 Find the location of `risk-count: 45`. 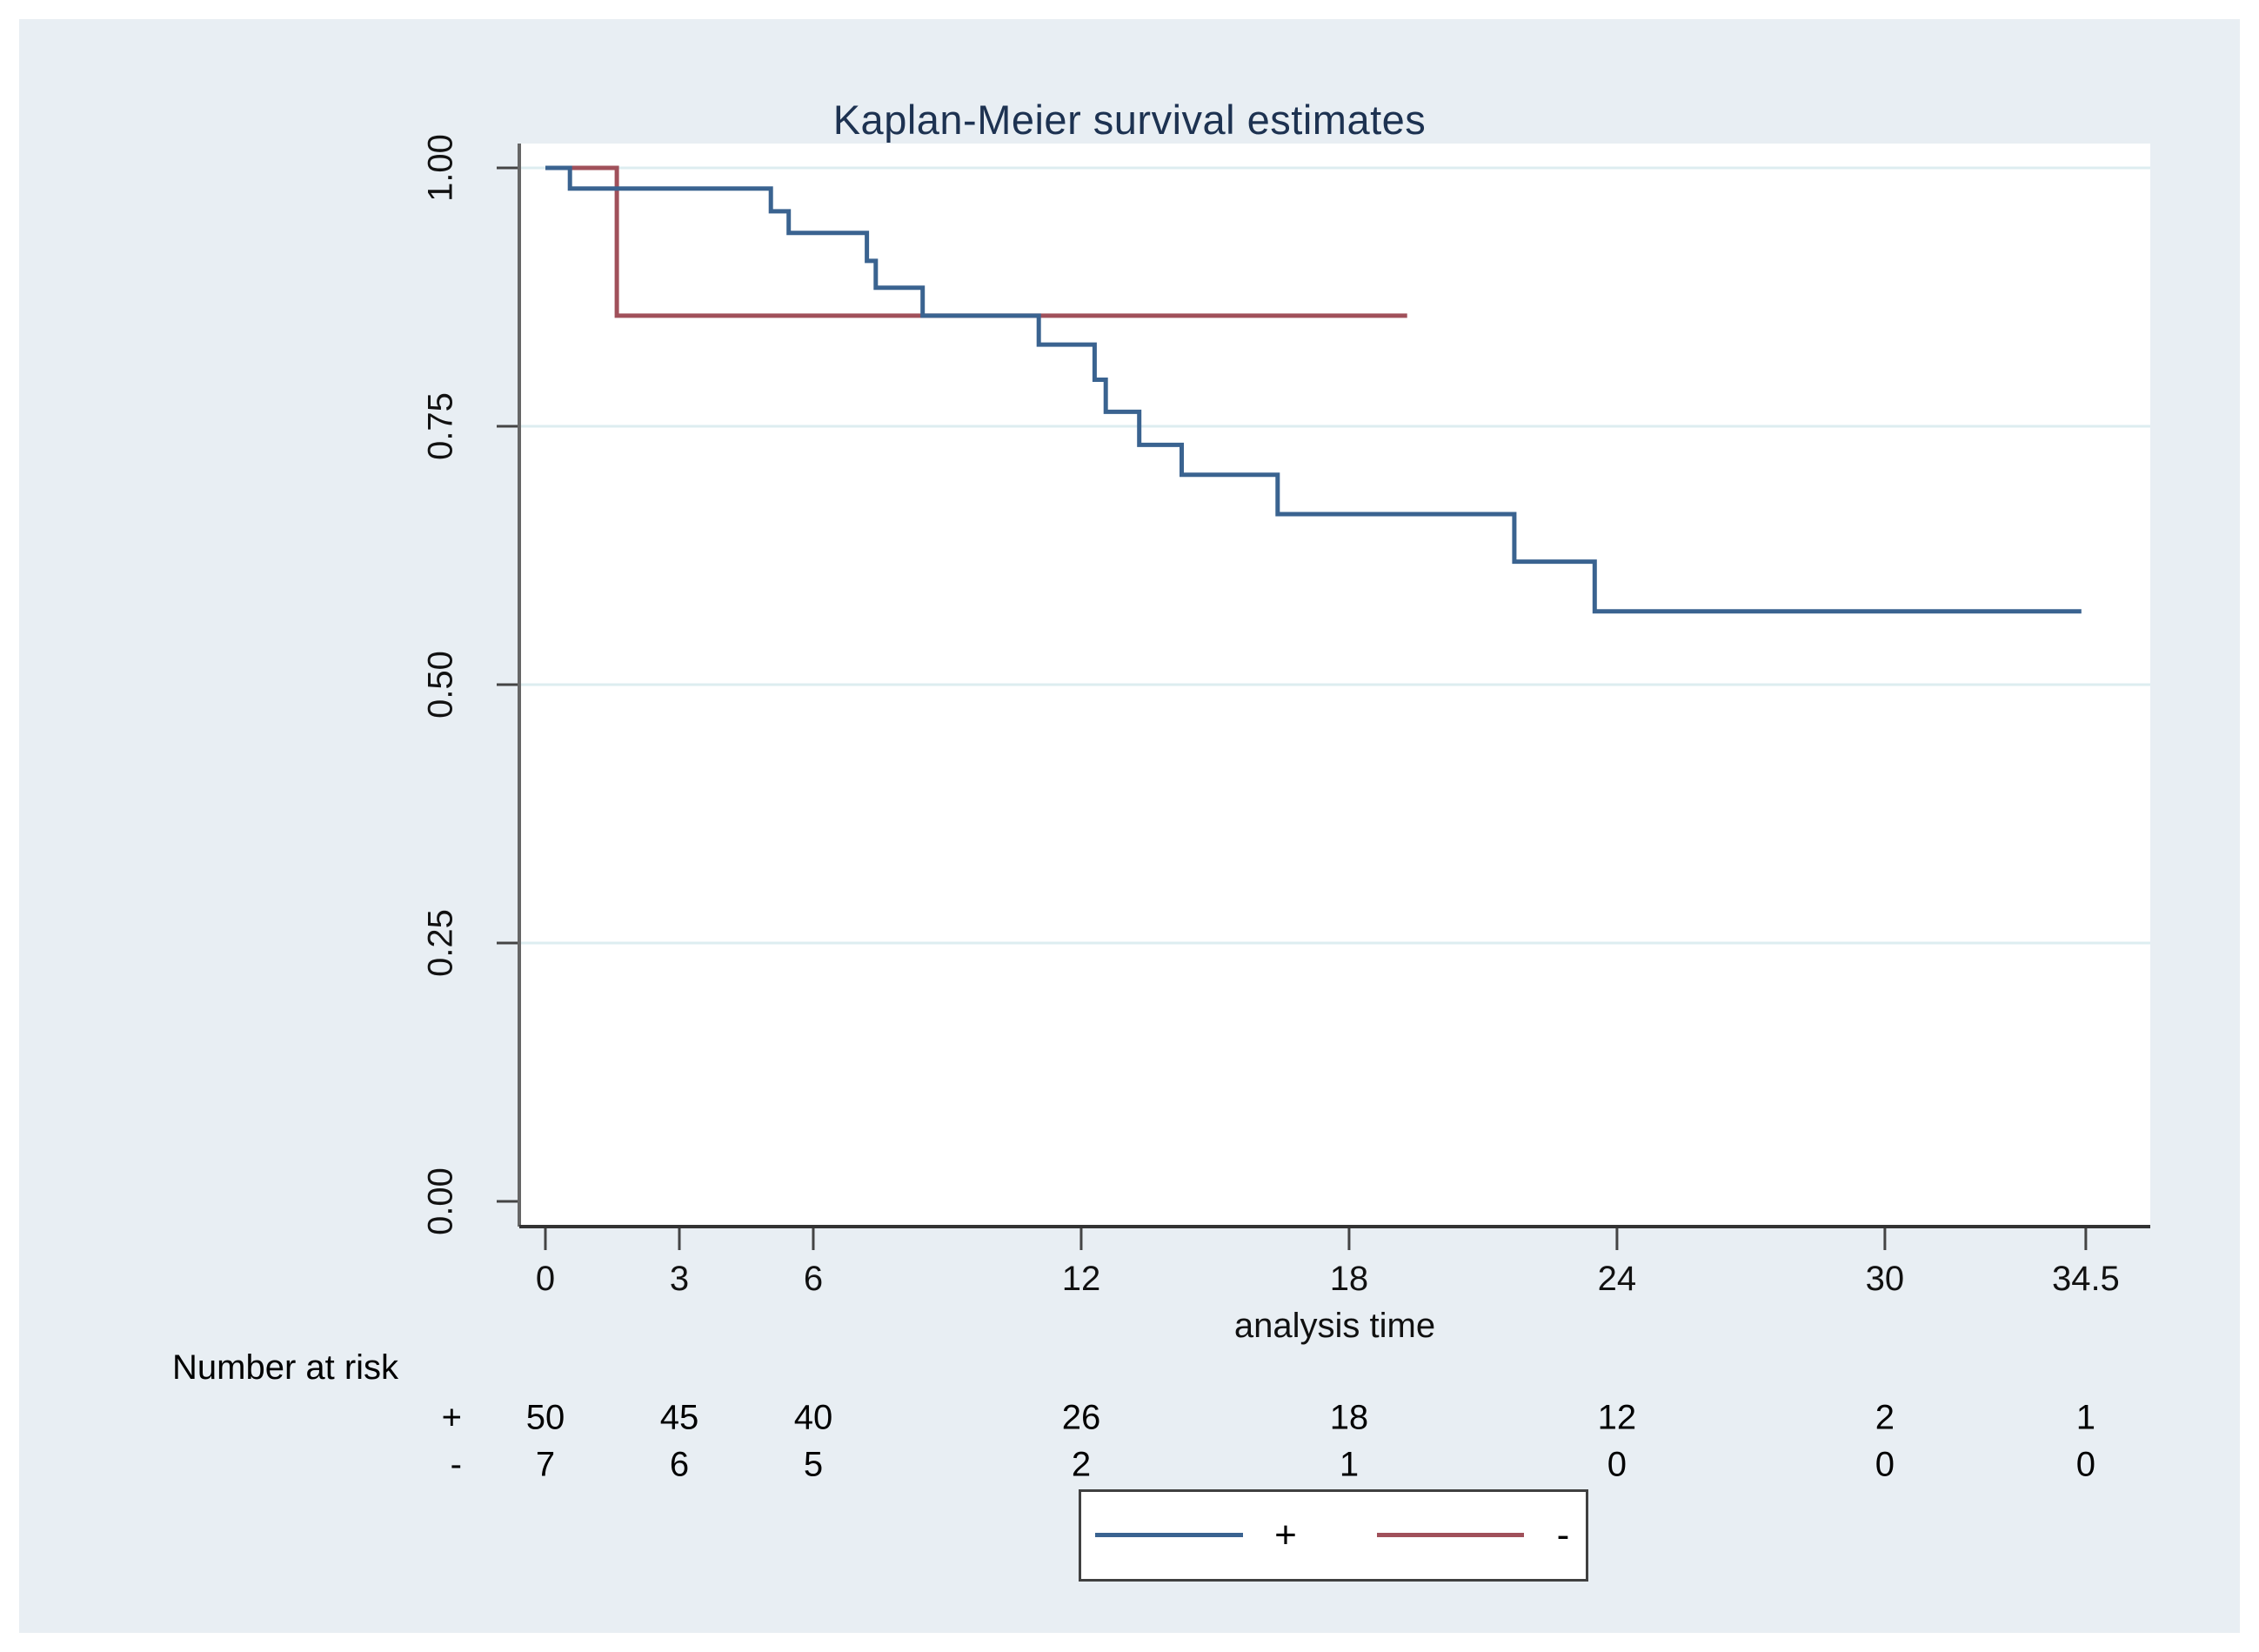

risk-count: 45 is located at coordinates (679, 1417).